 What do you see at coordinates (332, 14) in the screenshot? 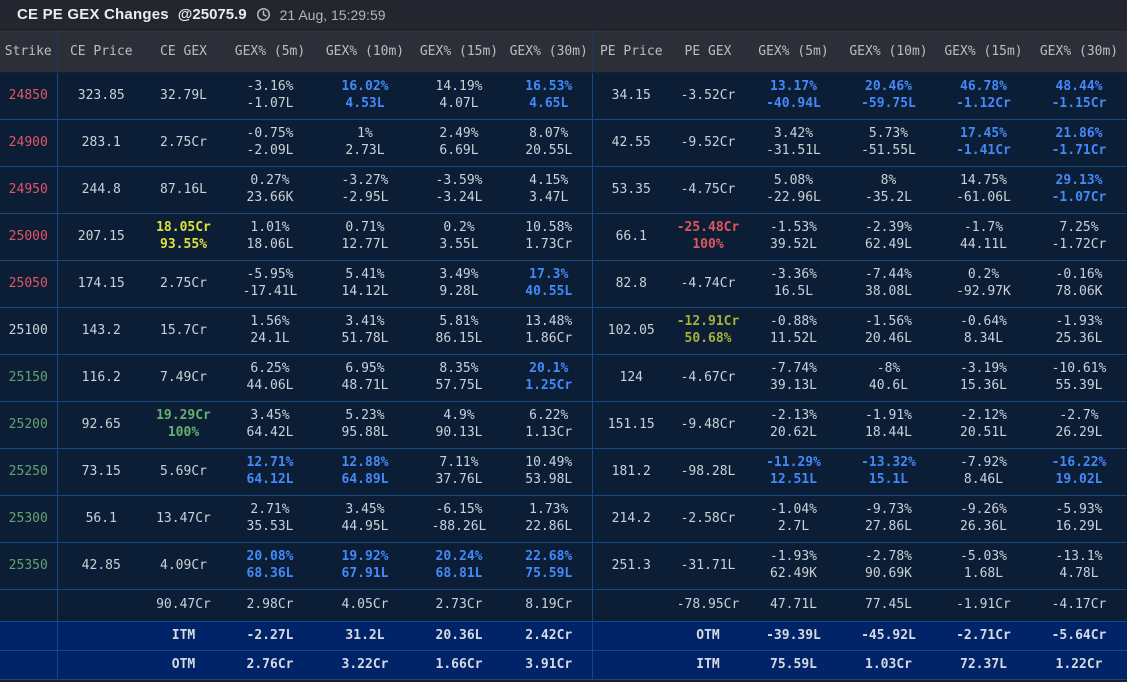
I see `timestamp: 21 Aug, 15:29:59` at bounding box center [332, 14].